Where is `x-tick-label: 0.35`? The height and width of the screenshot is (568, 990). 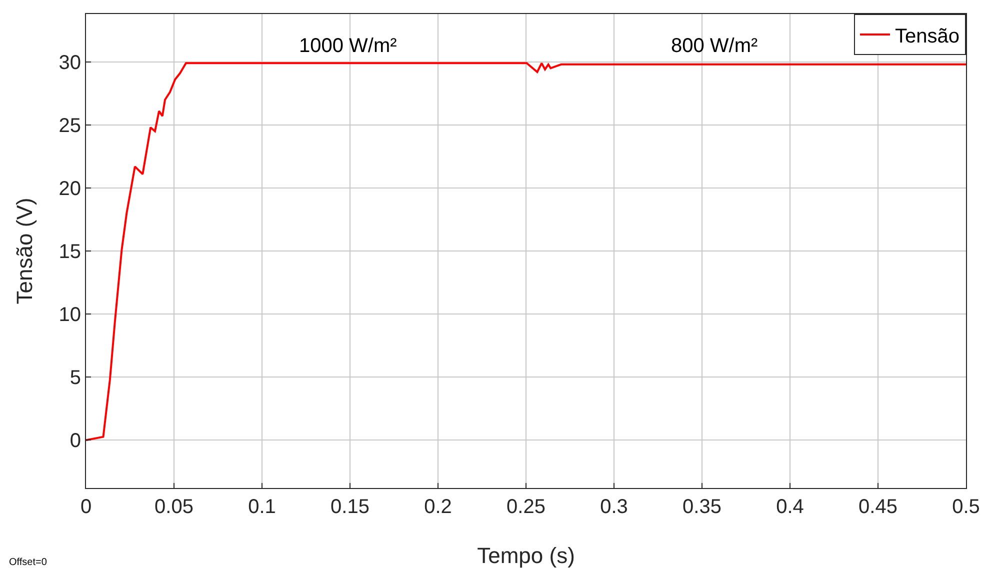
x-tick-label: 0.35 is located at coordinates (702, 507).